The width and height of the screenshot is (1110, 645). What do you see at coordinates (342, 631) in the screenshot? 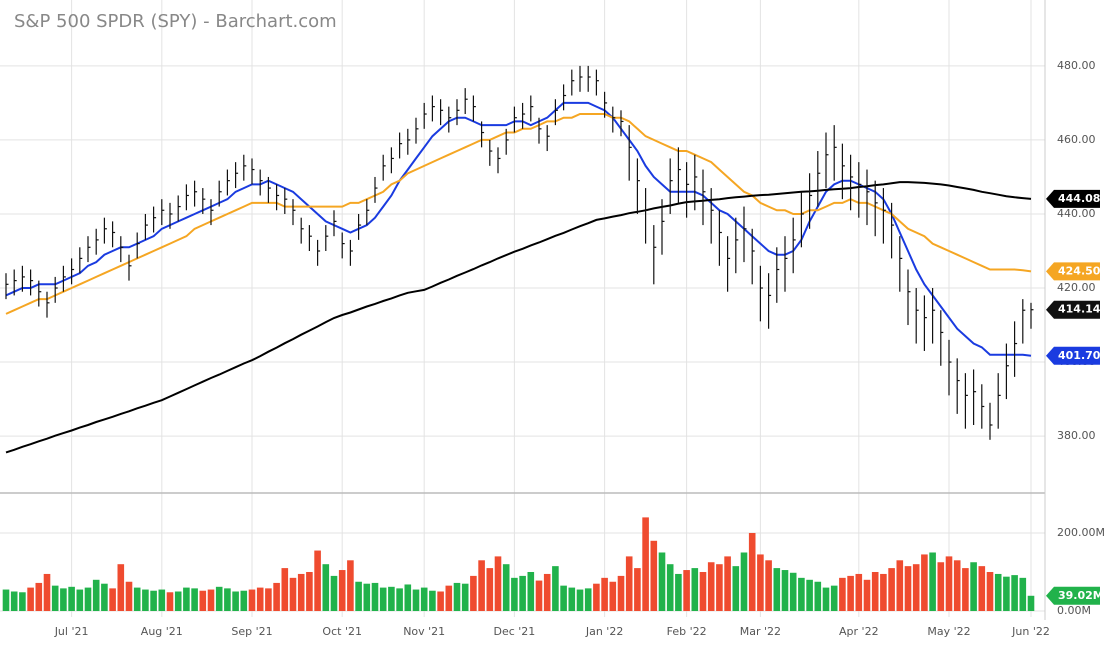
I see `x-tick-label: Oct '21` at bounding box center [342, 631].